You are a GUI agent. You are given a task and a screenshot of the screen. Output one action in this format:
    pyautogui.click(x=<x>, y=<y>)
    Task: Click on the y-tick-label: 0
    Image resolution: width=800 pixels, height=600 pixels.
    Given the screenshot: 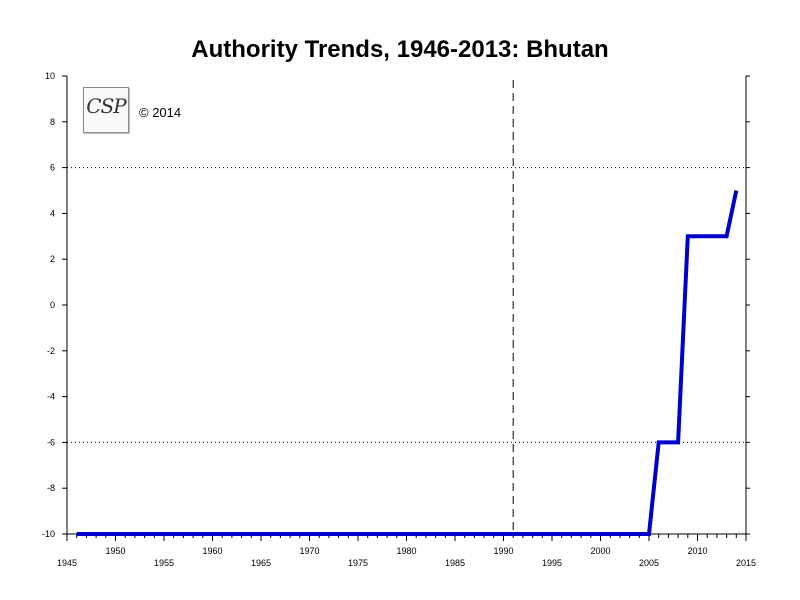 What is the action you would take?
    pyautogui.click(x=52, y=305)
    